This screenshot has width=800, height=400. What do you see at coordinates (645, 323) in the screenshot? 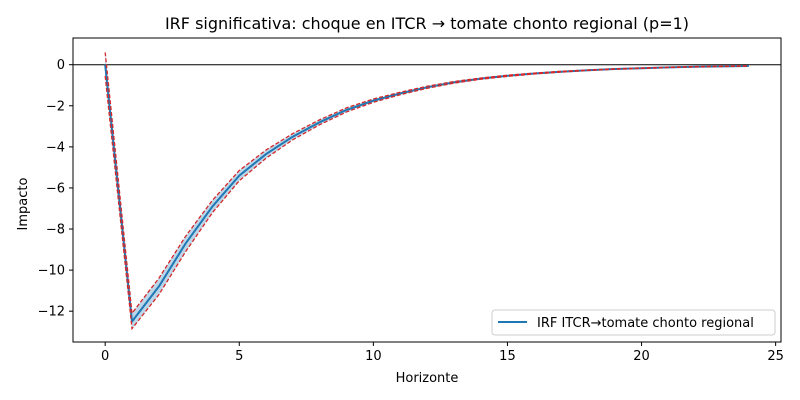
I see `legend-entry-label: IRF ITCR→tomate chonto regional` at bounding box center [645, 323].